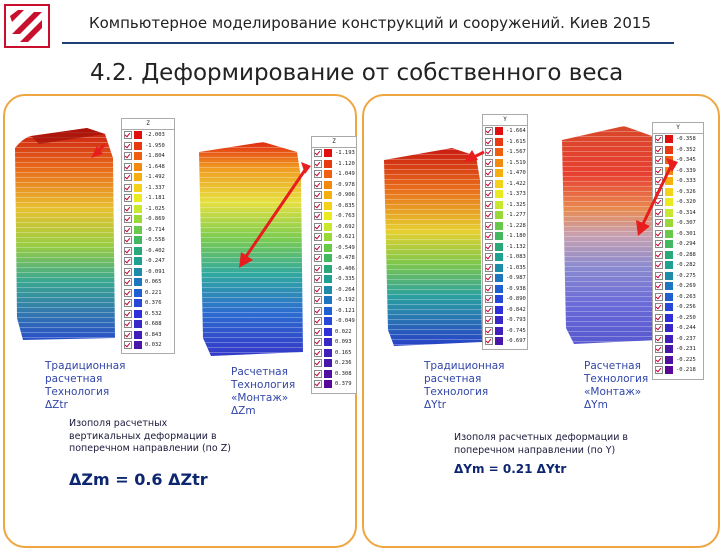  What do you see at coordinates (516, 246) in the screenshot?
I see `legend-value: -1.132` at bounding box center [516, 246].